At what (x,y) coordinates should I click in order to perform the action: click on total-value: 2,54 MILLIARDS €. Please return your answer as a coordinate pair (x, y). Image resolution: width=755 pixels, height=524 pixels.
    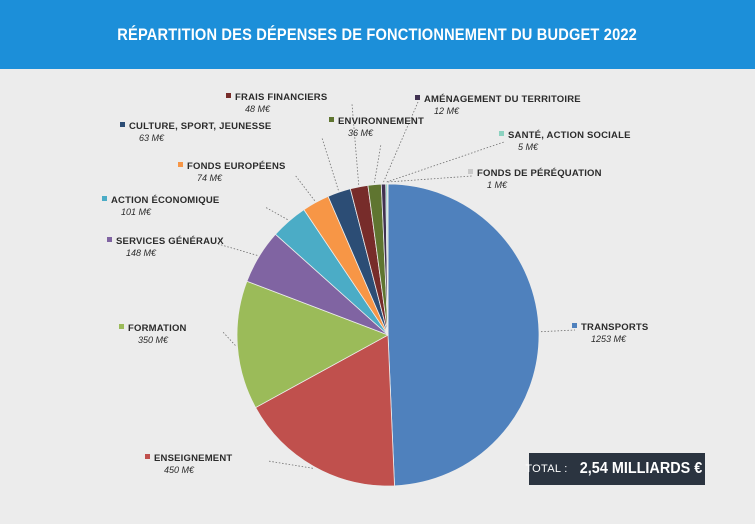
    Looking at the image, I should click on (640, 468).